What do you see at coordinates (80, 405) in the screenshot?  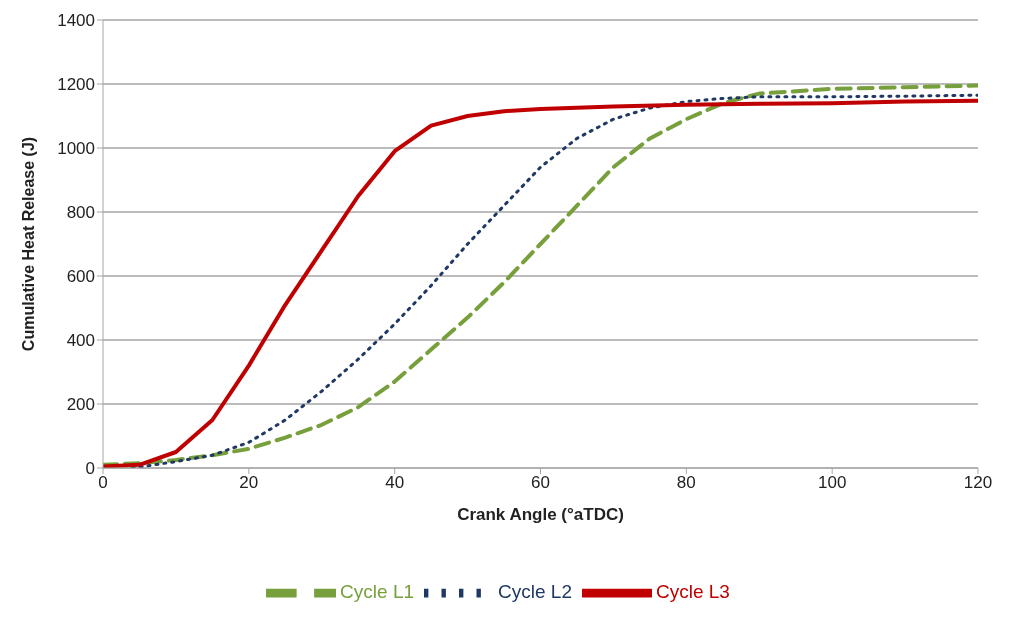 I see `y-tick-label: 200` at bounding box center [80, 405].